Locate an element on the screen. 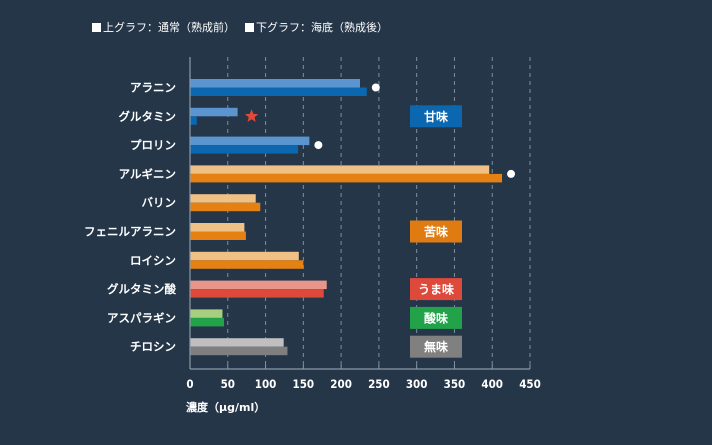 The height and width of the screenshot is (445, 712). x-tick-label-150: 150 is located at coordinates (304, 384).